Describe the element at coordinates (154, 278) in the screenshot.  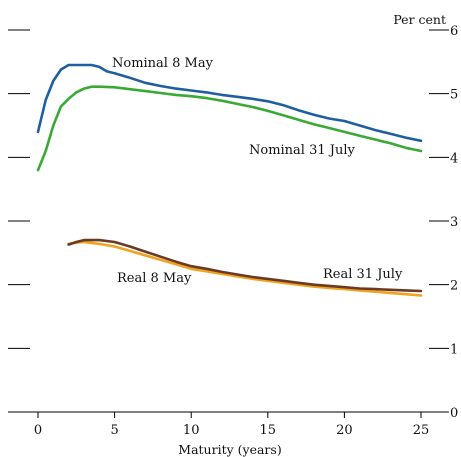
I see `series-label-real-8-may: Real 8 May` at that location.